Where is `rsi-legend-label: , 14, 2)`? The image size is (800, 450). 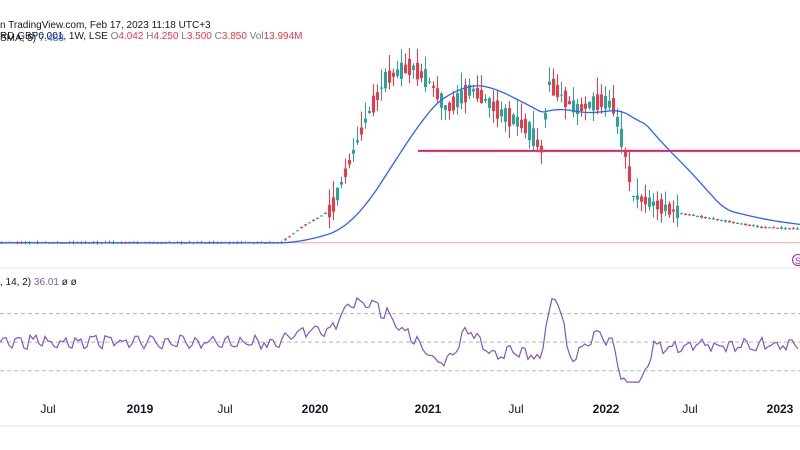
rsi-legend-label: , 14, 2) is located at coordinates (16, 282).